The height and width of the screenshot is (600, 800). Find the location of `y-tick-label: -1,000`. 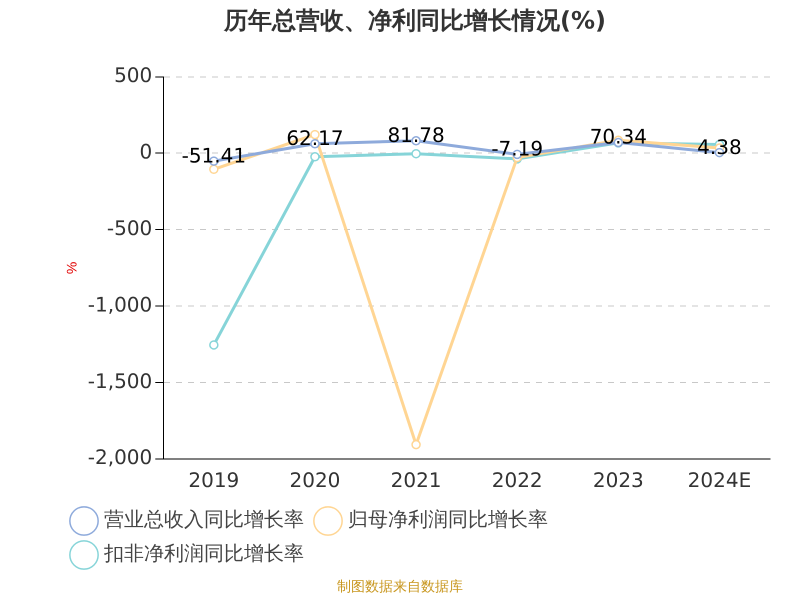

y-tick-label: -1,000 is located at coordinates (120, 304).